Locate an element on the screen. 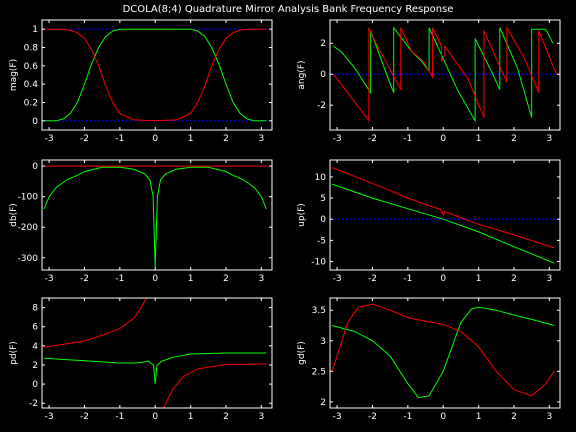  panel-5: -3 -2 -1 0 1 2 3 -2 0 2 4 6 8 pd(F) is located at coordinates (141, 359).